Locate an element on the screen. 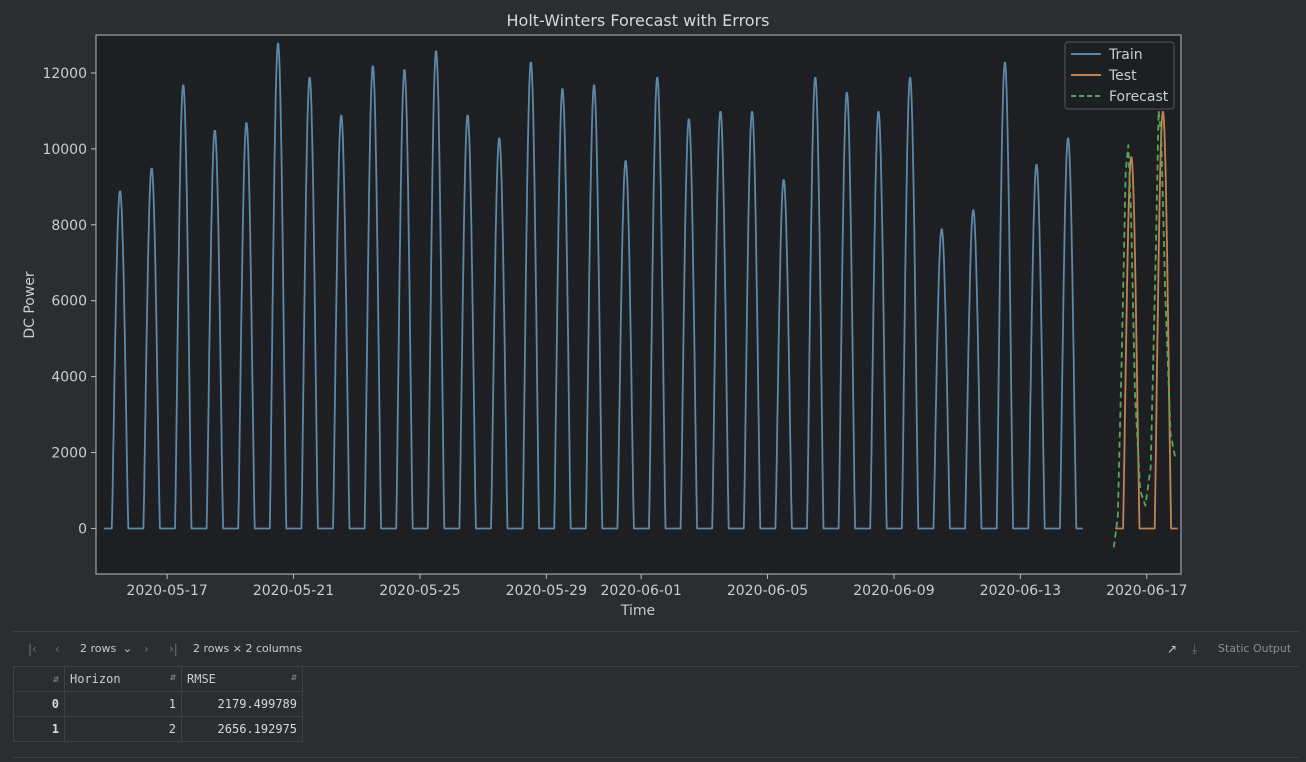  chart-title: Holt-Winters Forecast with Errors is located at coordinates (638, 20).